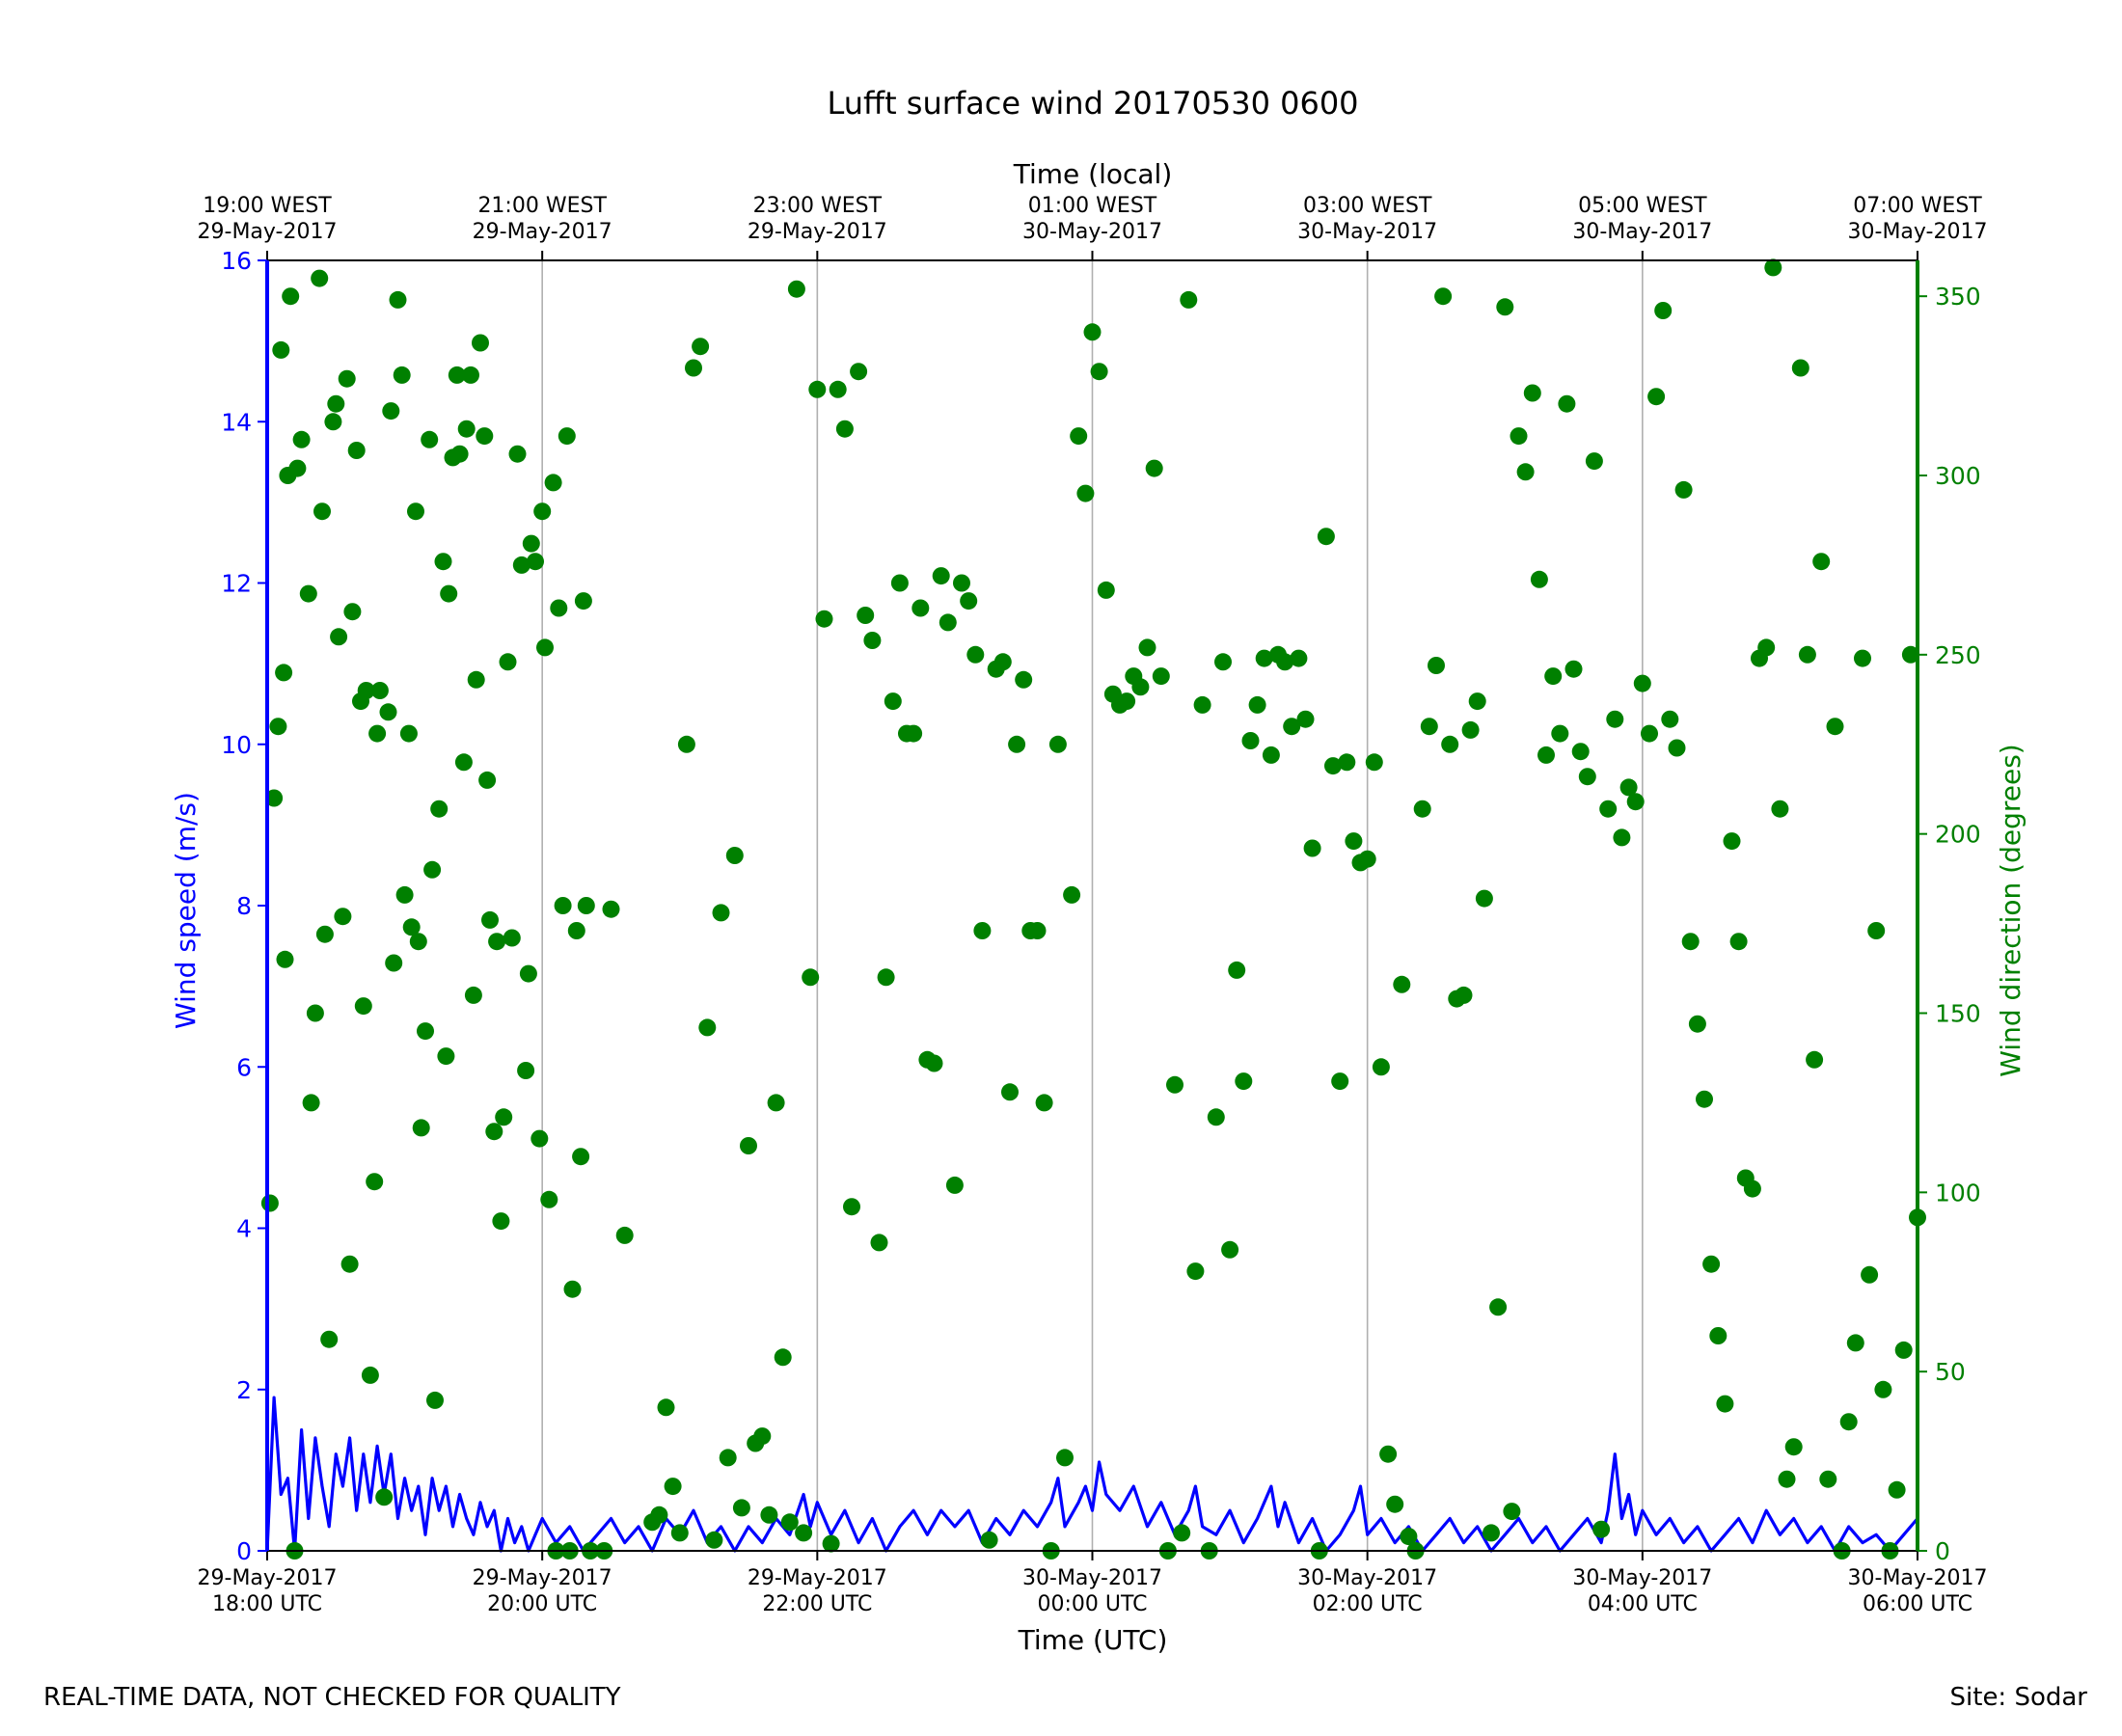 The height and width of the screenshot is (1736, 2122). I want to click on y-tick-label: 14, so click(237, 422).